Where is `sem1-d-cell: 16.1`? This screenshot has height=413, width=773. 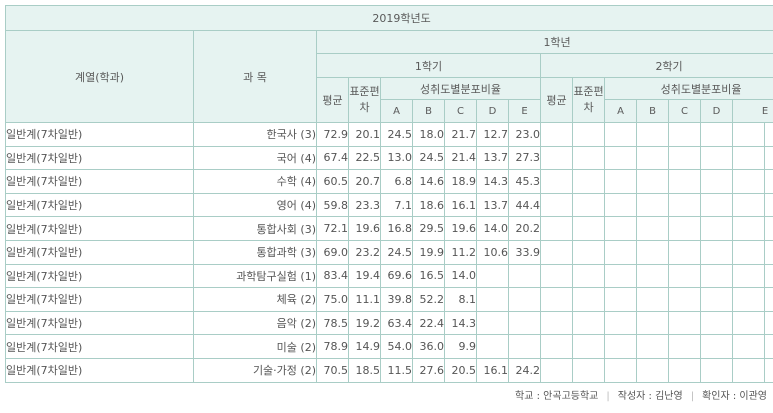 sem1-d-cell: 16.1 is located at coordinates (492, 370).